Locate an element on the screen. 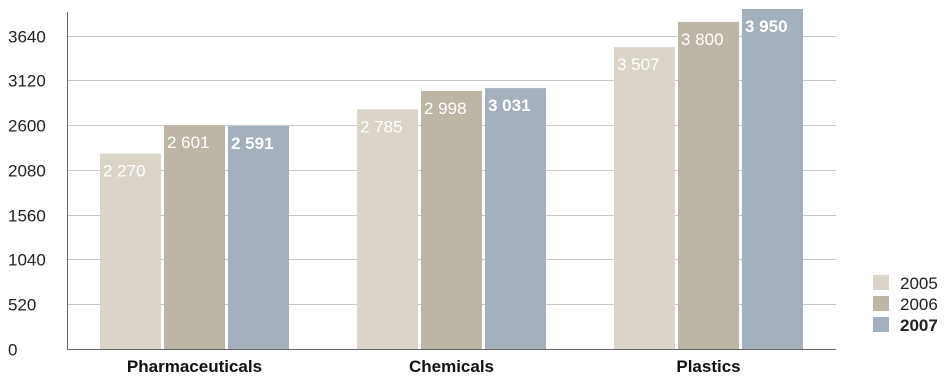 This screenshot has height=376, width=946. legend-label: 2005 is located at coordinates (919, 283).